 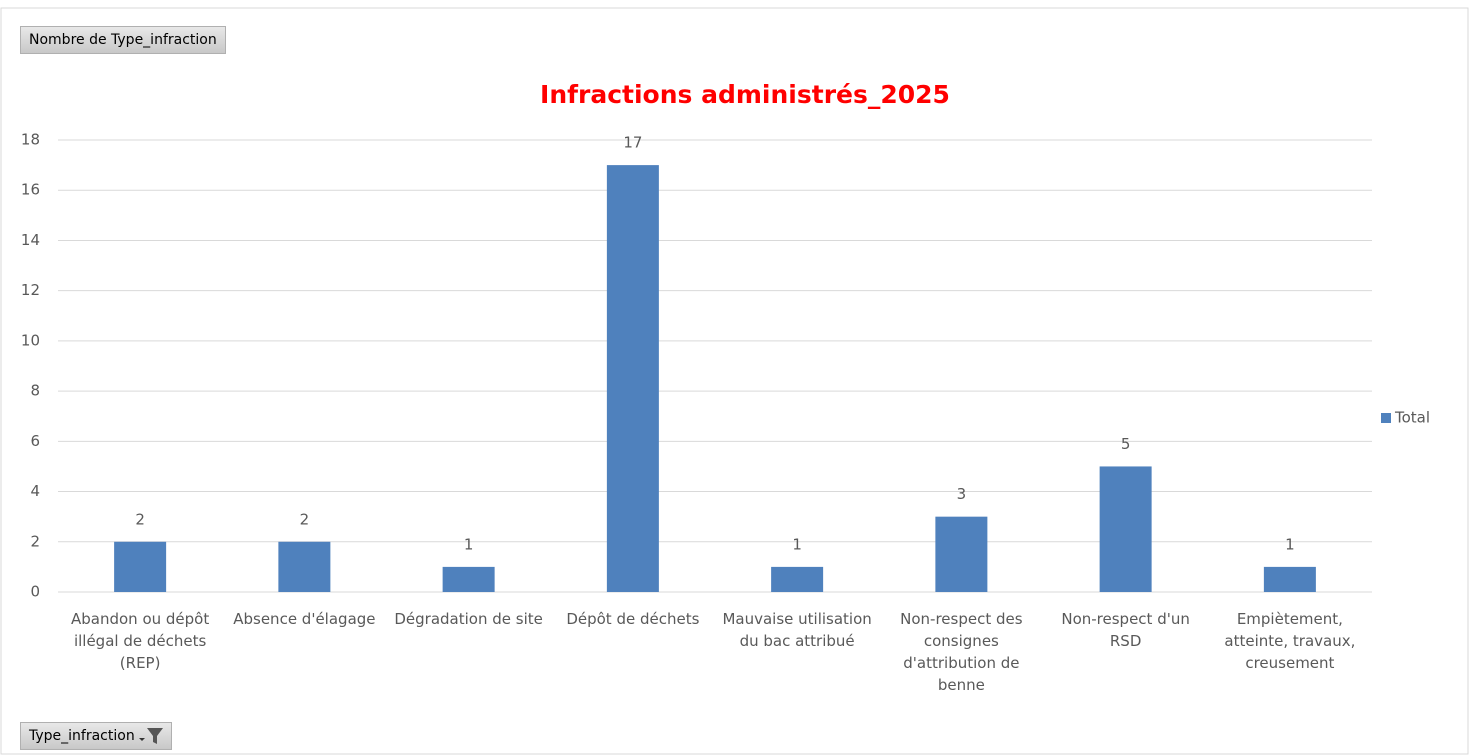 What do you see at coordinates (30, 290) in the screenshot?
I see `y-tick-label: 12` at bounding box center [30, 290].